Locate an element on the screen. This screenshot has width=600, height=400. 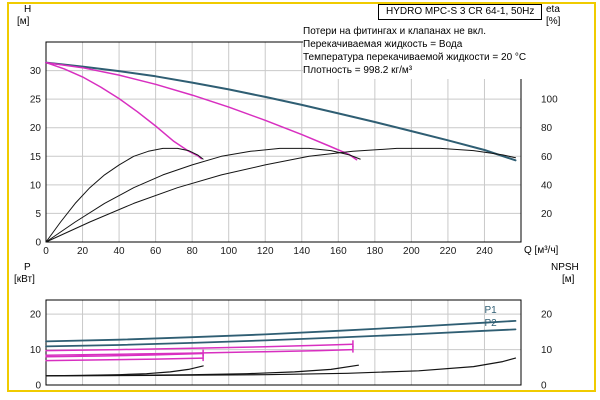
y-right-tick-label: 60 is located at coordinates (547, 157).